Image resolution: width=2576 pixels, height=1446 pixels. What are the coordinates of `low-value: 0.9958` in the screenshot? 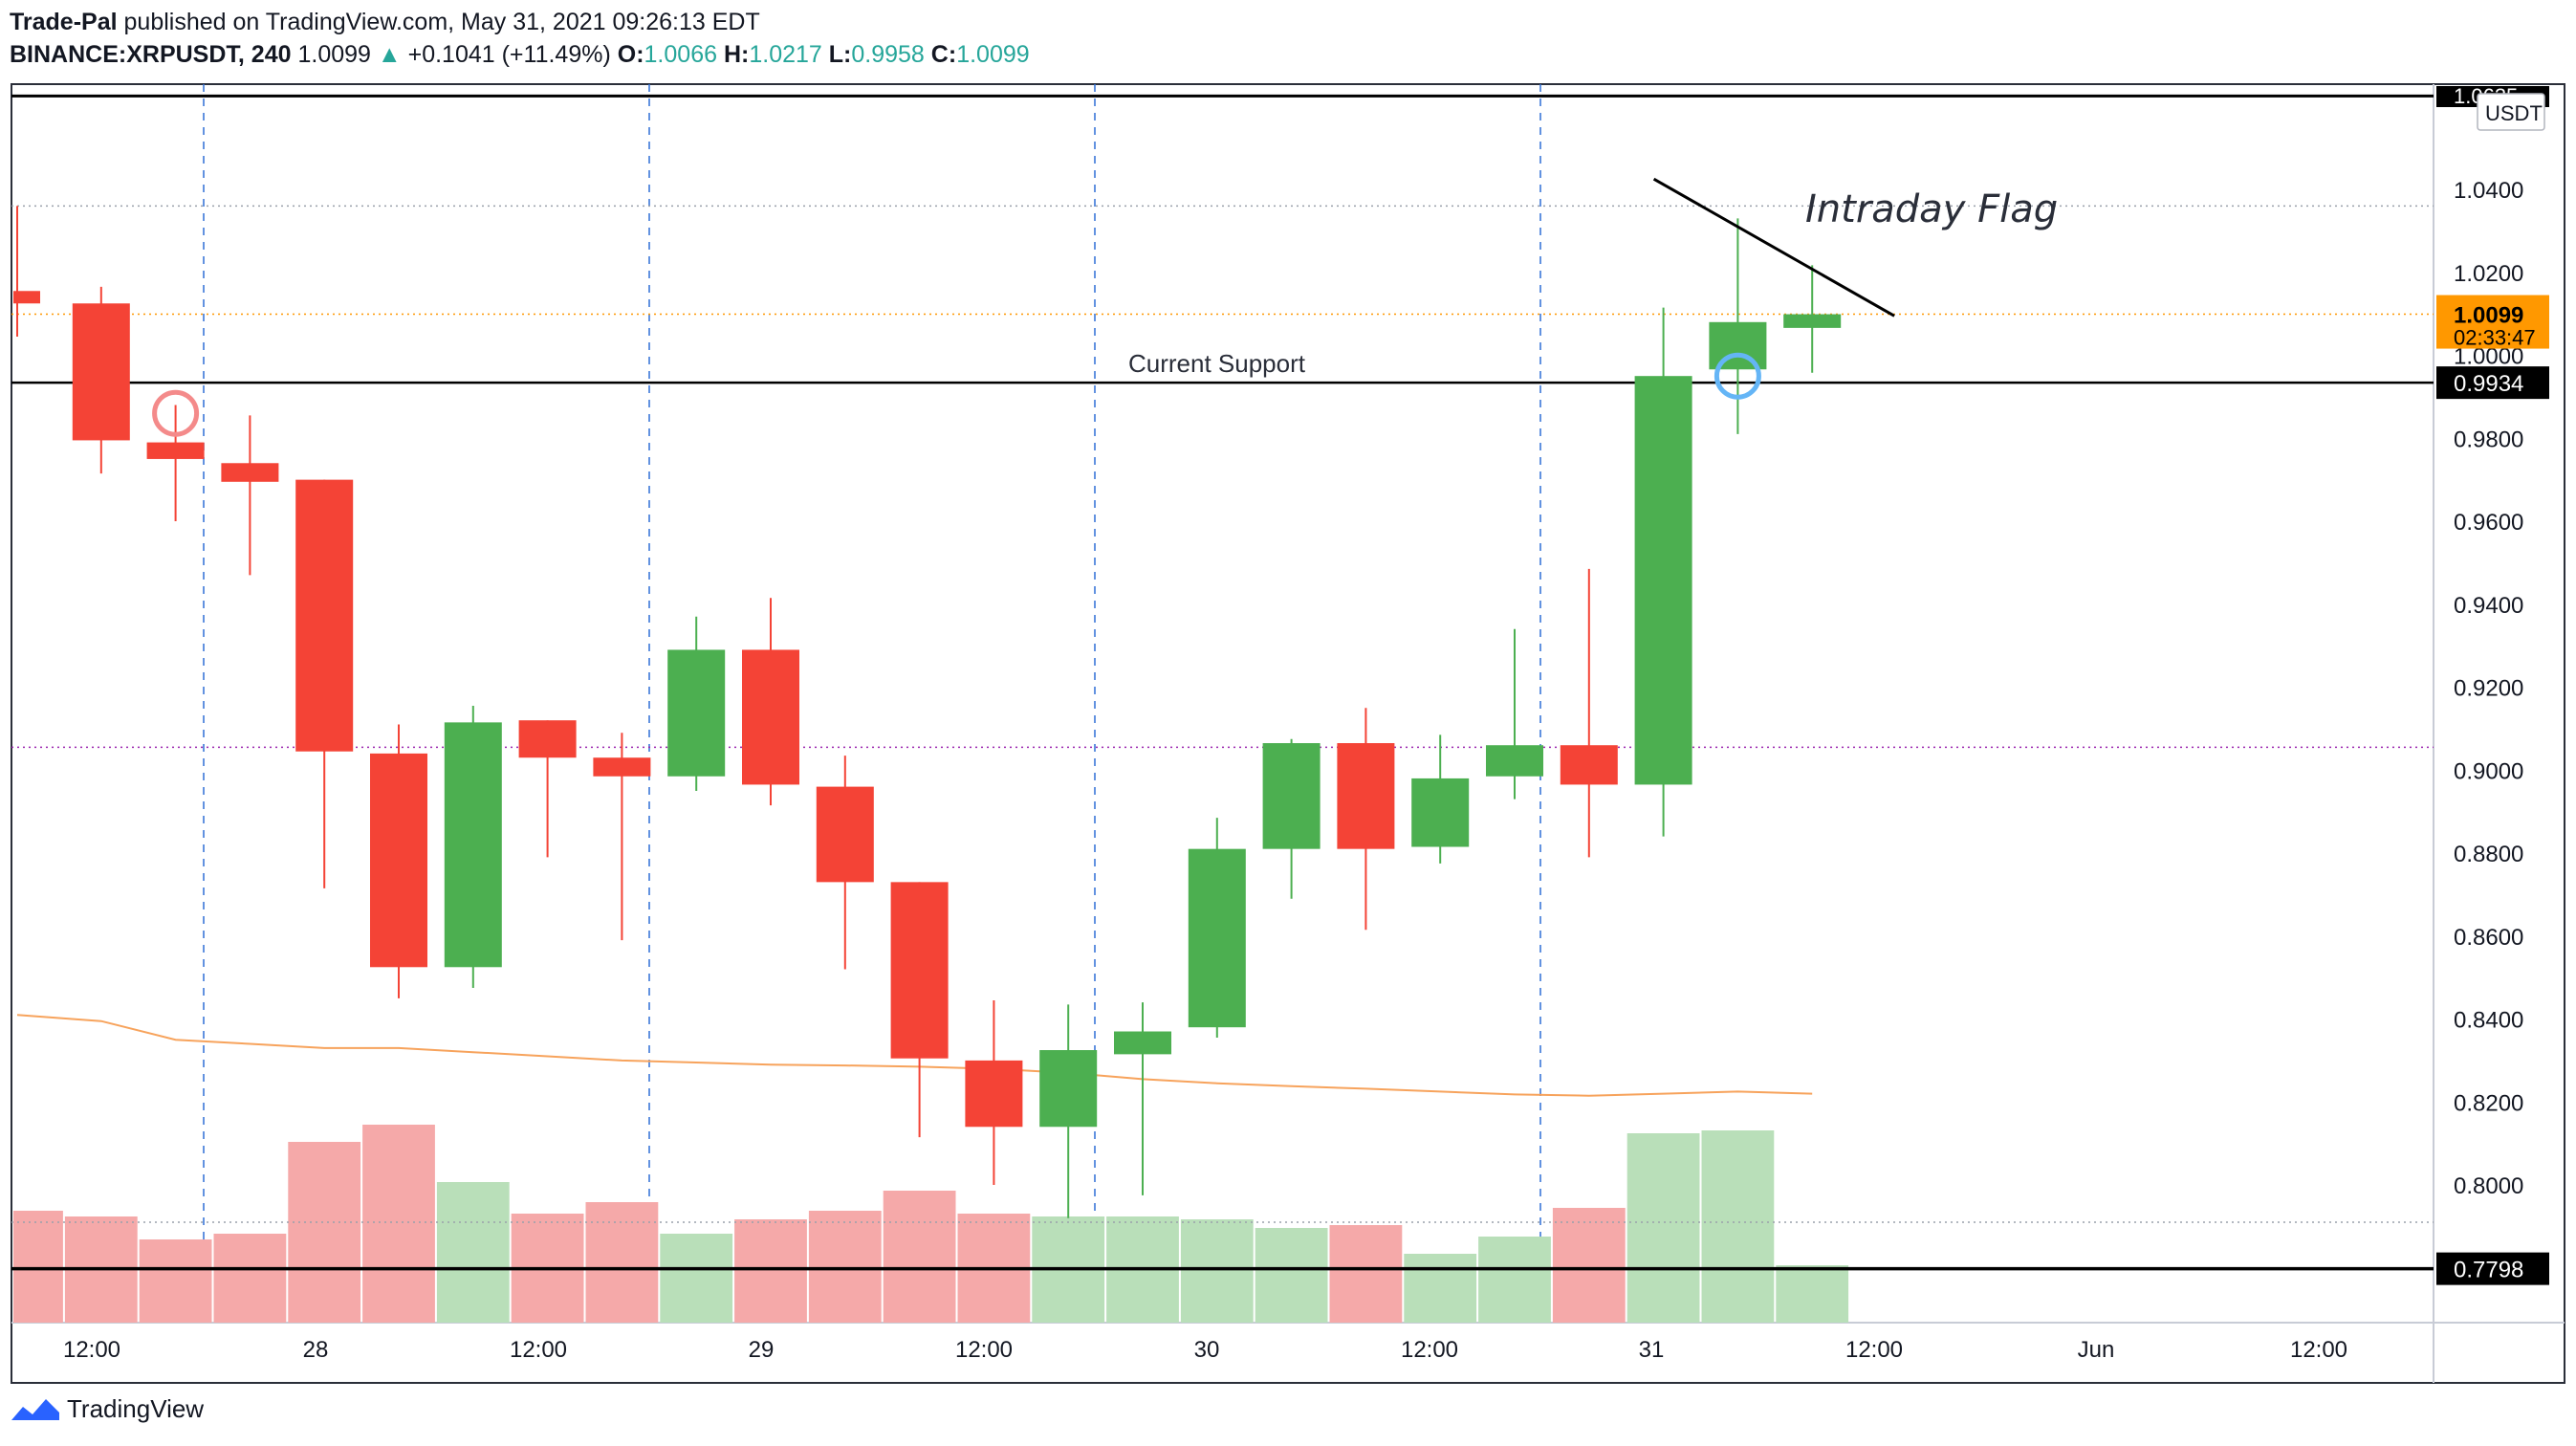 It's located at (888, 55).